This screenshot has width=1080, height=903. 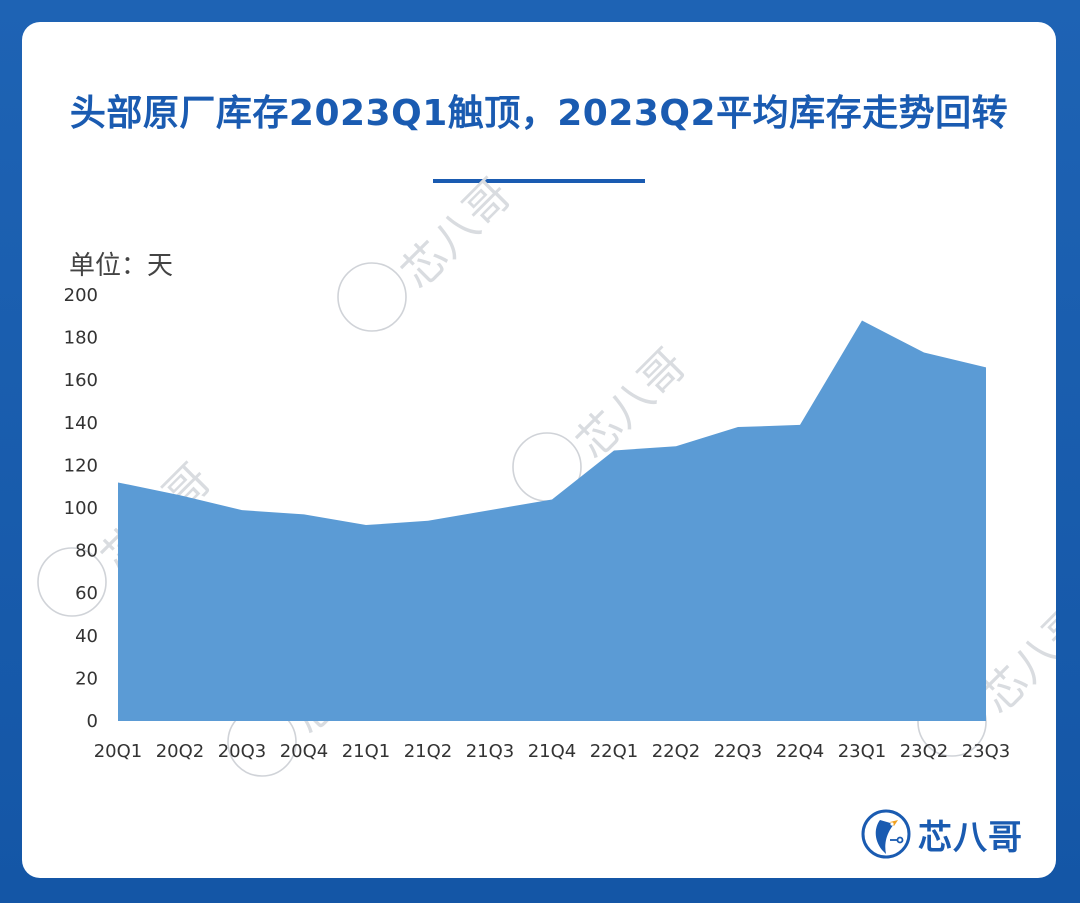 What do you see at coordinates (986, 751) in the screenshot?
I see `x-tick-label: 23Q3` at bounding box center [986, 751].